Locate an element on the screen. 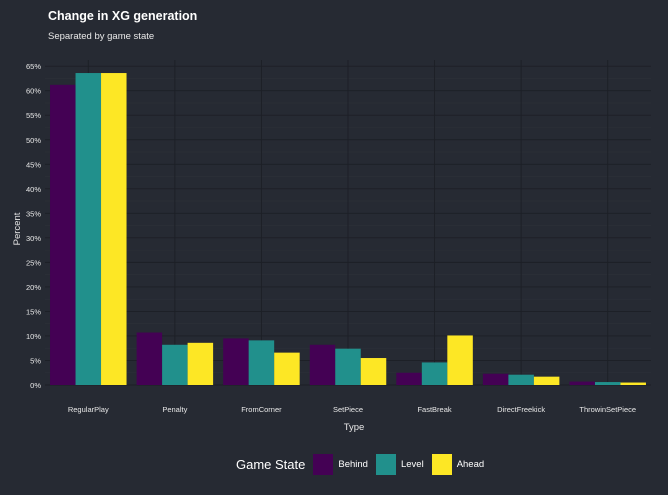  bar-behind-setpiece is located at coordinates (322, 364).